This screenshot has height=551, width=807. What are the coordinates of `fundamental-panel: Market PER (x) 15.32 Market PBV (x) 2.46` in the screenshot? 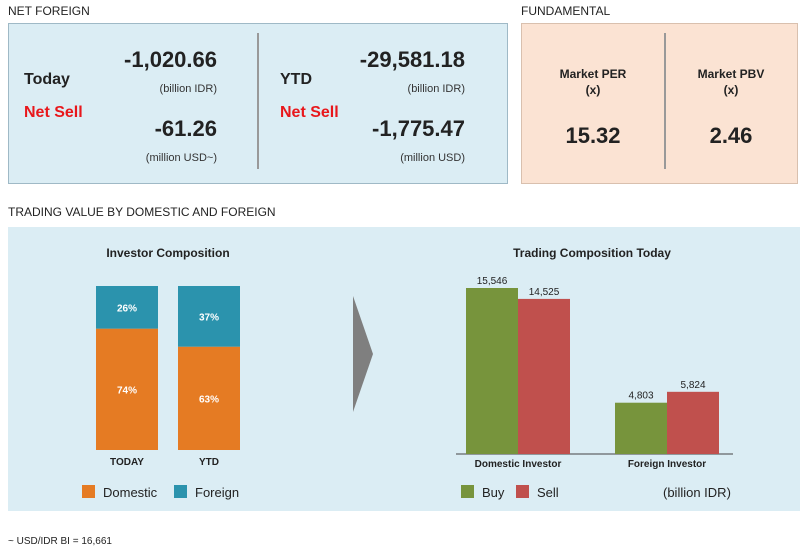 It's located at (659, 103).